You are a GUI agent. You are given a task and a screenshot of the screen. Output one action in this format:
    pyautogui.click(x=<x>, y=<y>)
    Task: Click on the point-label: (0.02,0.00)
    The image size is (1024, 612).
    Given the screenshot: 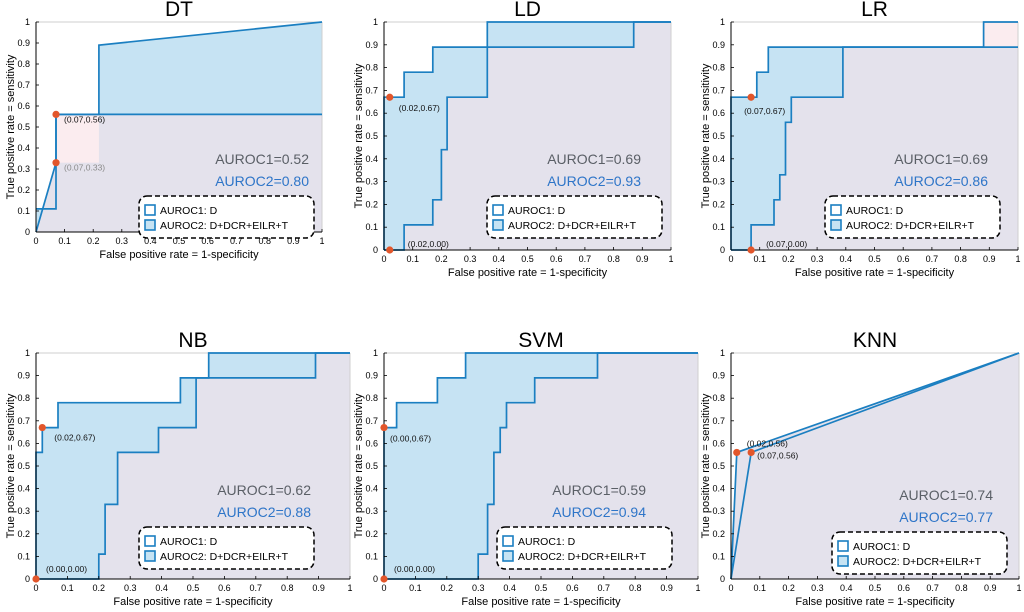 What is the action you would take?
    pyautogui.click(x=428, y=244)
    